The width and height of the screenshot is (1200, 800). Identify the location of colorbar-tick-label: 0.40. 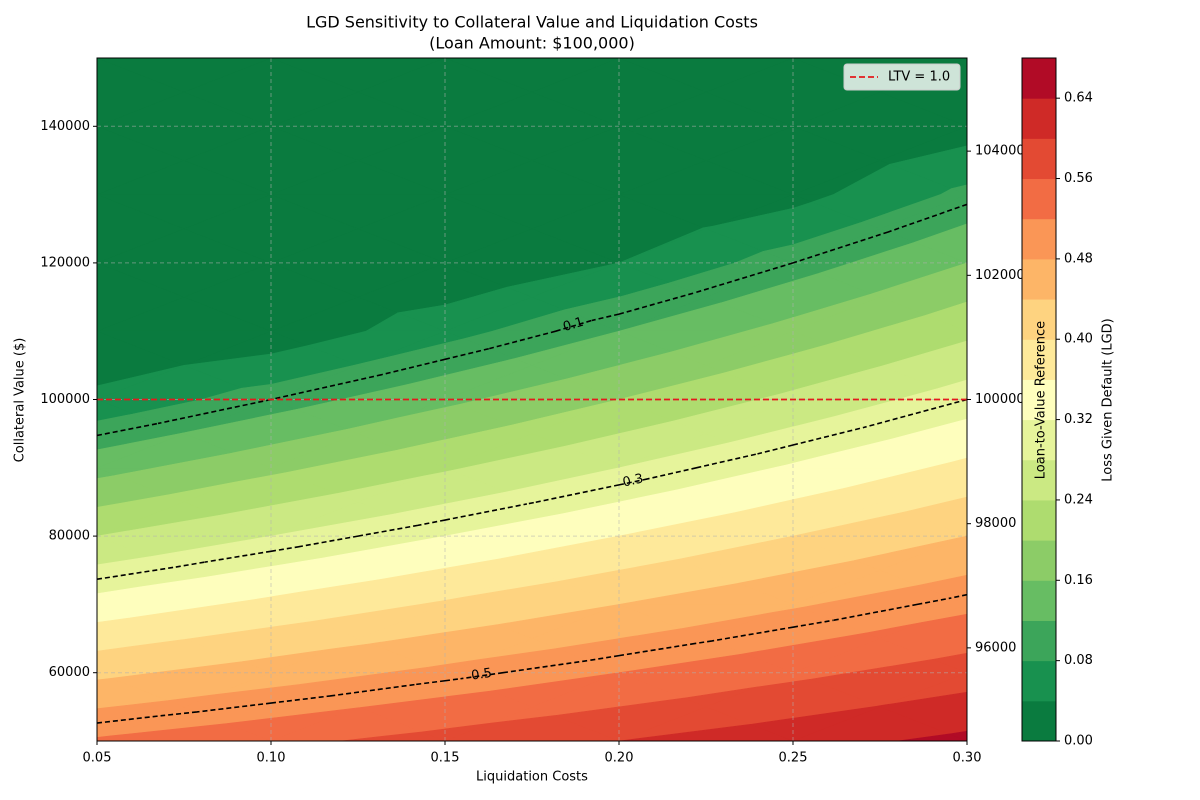
(1078, 339).